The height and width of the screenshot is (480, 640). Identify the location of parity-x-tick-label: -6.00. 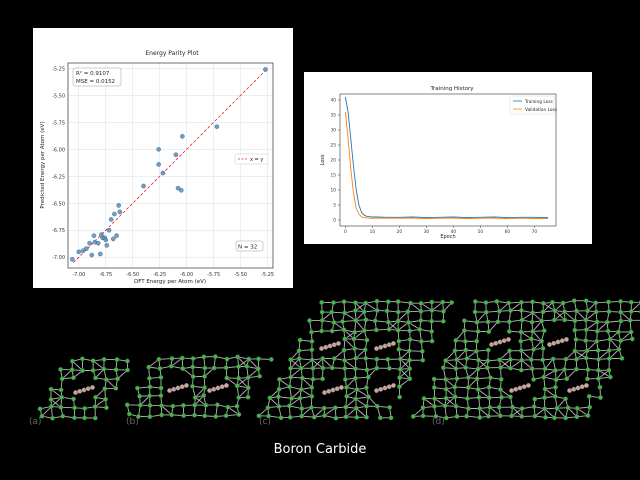
(186, 275).